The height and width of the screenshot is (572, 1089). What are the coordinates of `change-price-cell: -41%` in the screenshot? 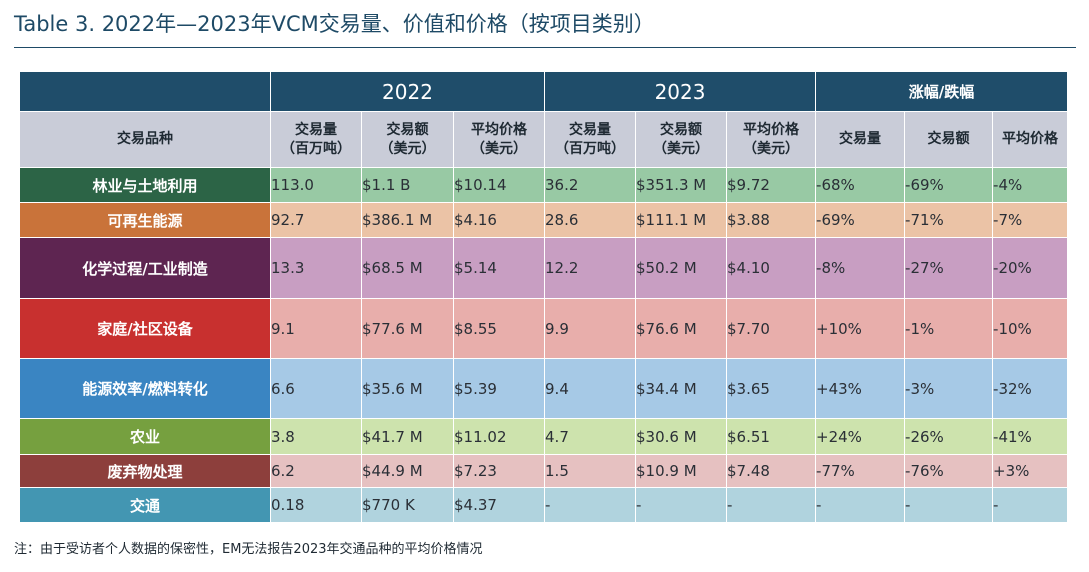 It's located at (1030, 436).